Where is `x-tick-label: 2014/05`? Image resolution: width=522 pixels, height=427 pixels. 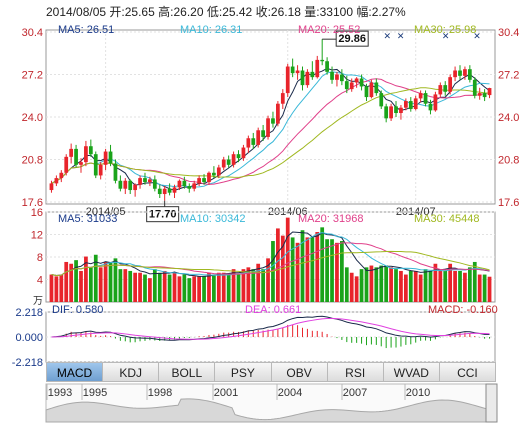 x-tick-label: 2014/05 is located at coordinates (106, 212).